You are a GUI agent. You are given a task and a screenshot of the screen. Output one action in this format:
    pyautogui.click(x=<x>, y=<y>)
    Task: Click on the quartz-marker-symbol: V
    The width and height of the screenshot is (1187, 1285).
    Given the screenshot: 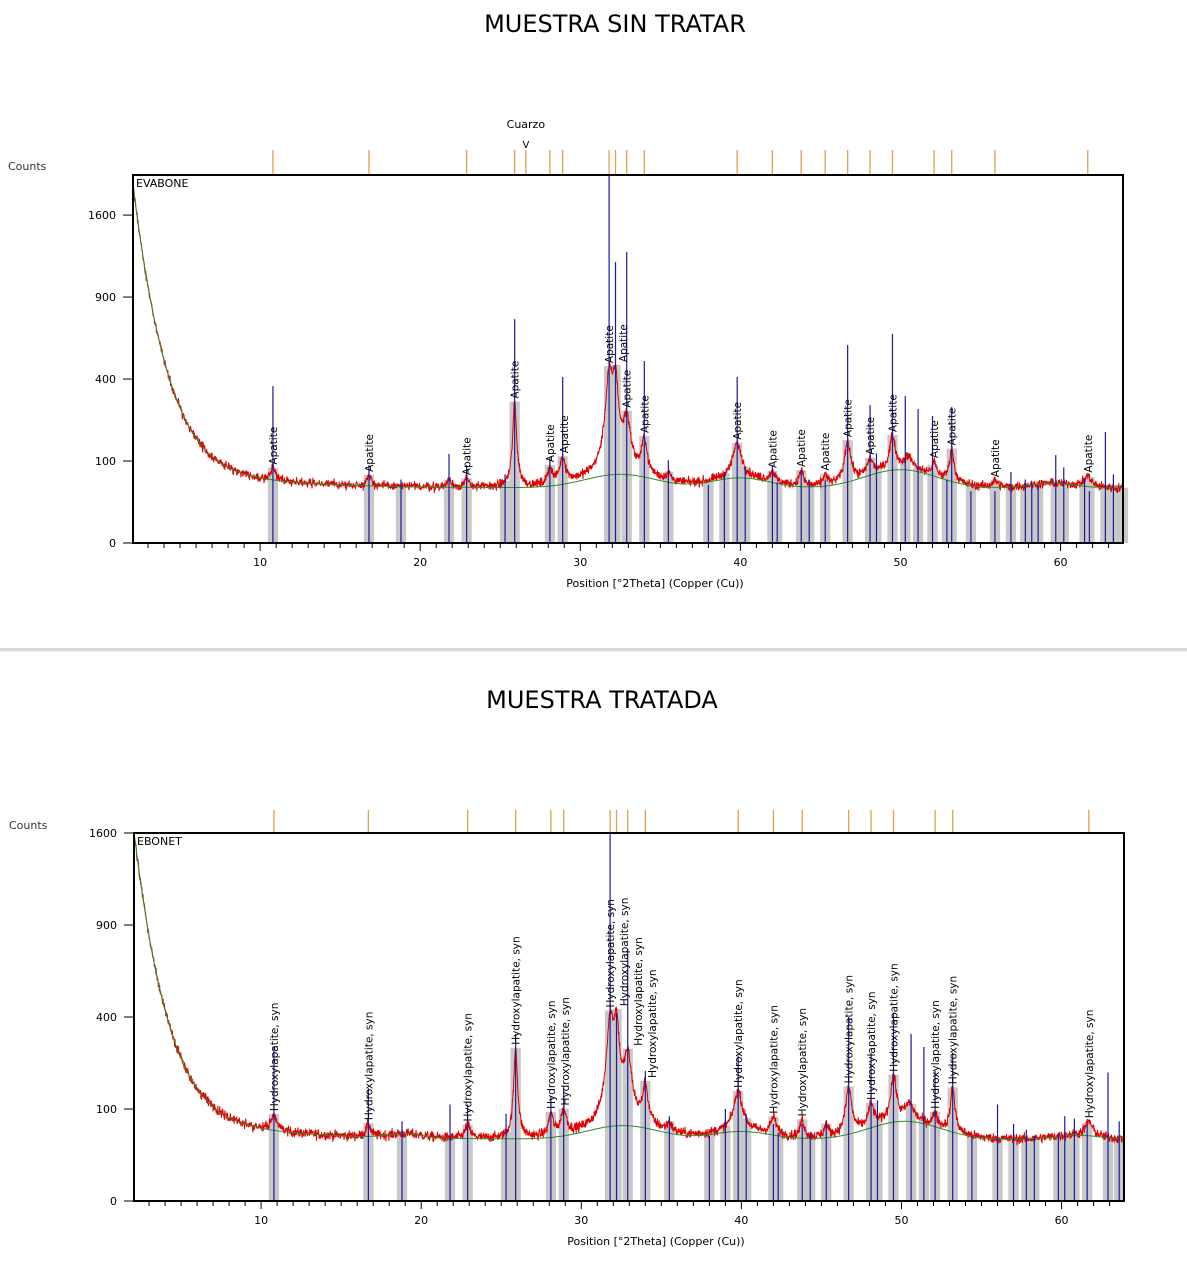 What is the action you would take?
    pyautogui.click(x=525, y=145)
    